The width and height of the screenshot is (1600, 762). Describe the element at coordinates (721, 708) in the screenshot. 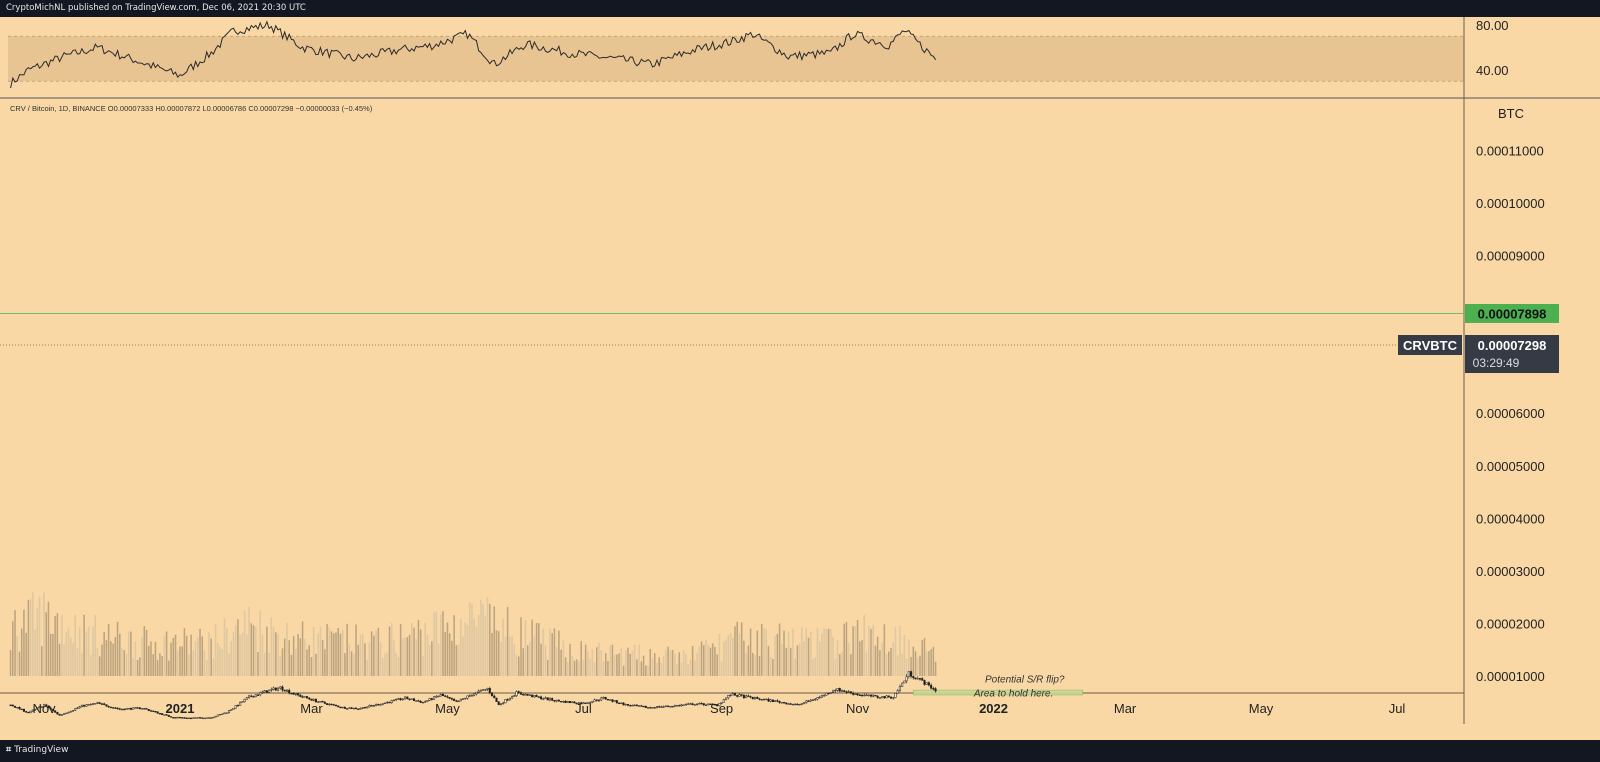

I see `time-tick-label: Sep` at that location.